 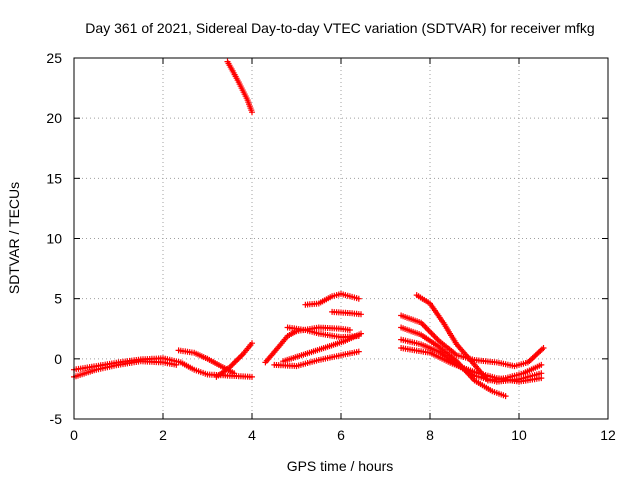 What do you see at coordinates (519, 435) in the screenshot?
I see `x-tick-label: 10` at bounding box center [519, 435].